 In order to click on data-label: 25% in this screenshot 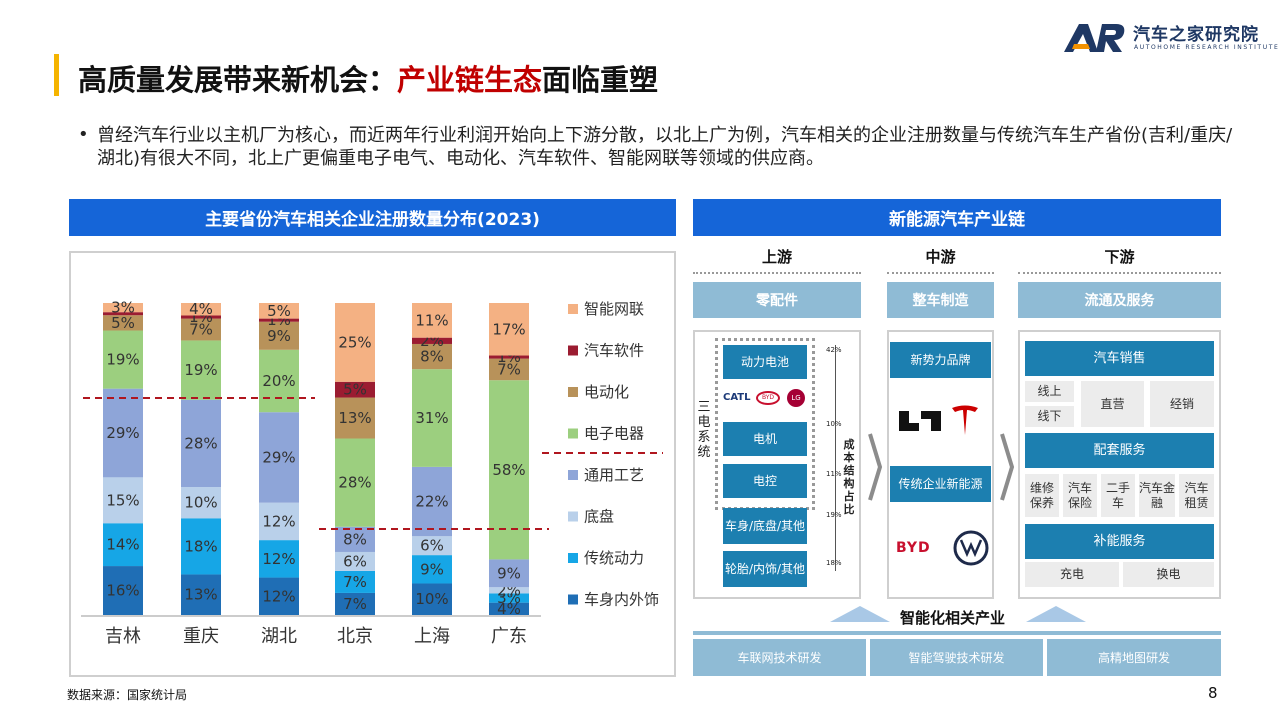, I will do `click(354, 342)`.